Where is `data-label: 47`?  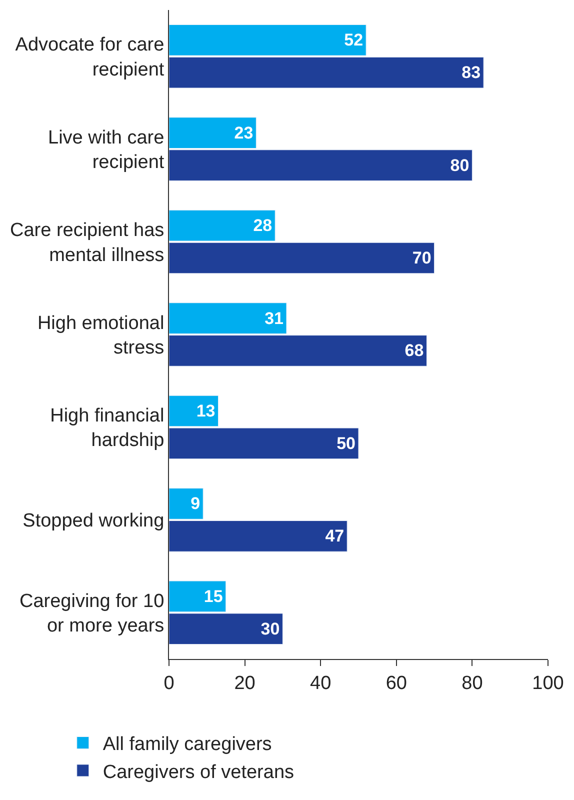
data-label: 47 is located at coordinates (334, 536).